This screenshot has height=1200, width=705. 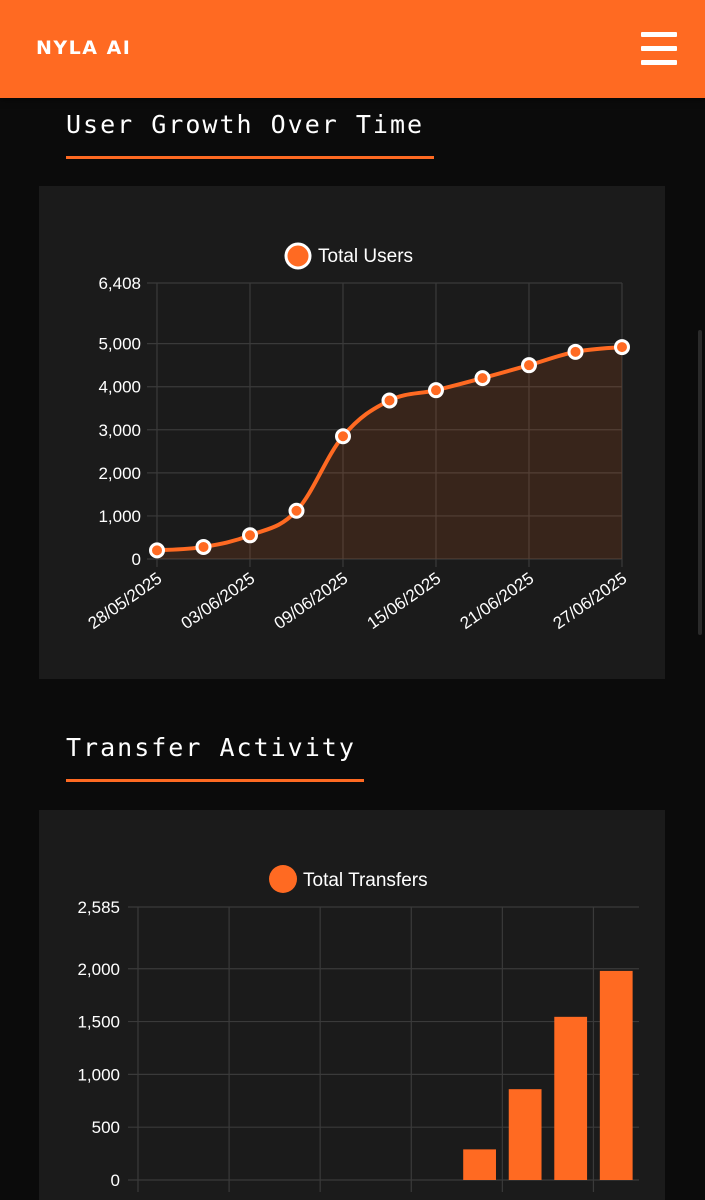 What do you see at coordinates (119, 283) in the screenshot?
I see `y-tick-label: 6,408` at bounding box center [119, 283].